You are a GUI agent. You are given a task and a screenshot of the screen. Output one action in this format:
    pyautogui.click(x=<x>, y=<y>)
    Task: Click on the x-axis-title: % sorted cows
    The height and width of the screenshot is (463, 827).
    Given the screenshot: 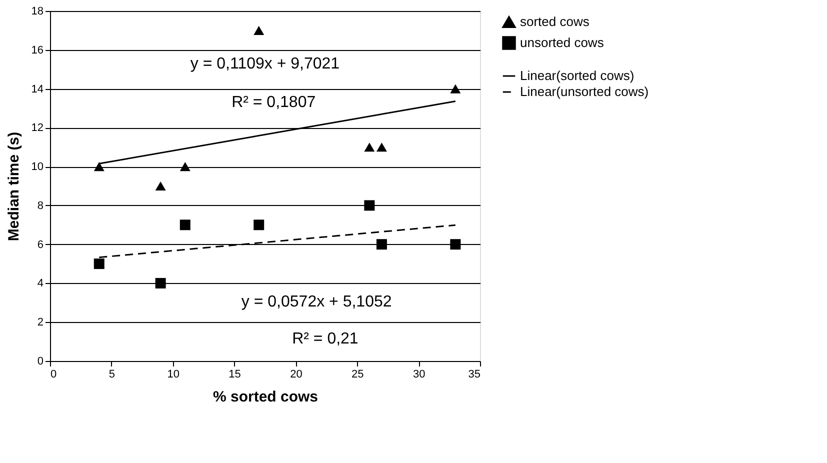 What is the action you would take?
    pyautogui.click(x=265, y=397)
    